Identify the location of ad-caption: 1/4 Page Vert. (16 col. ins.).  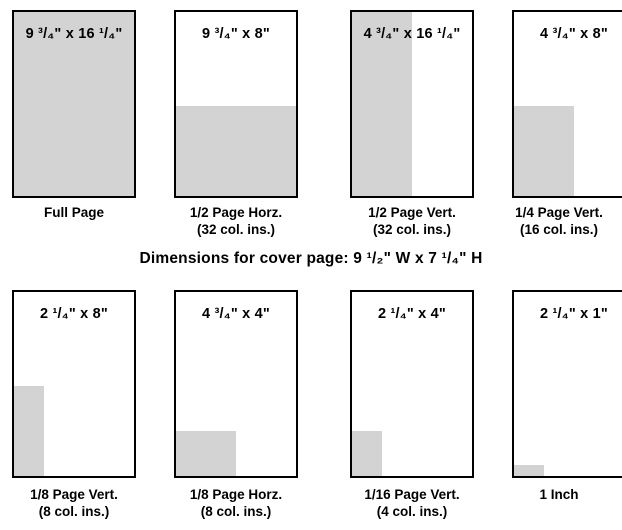
(559, 221).